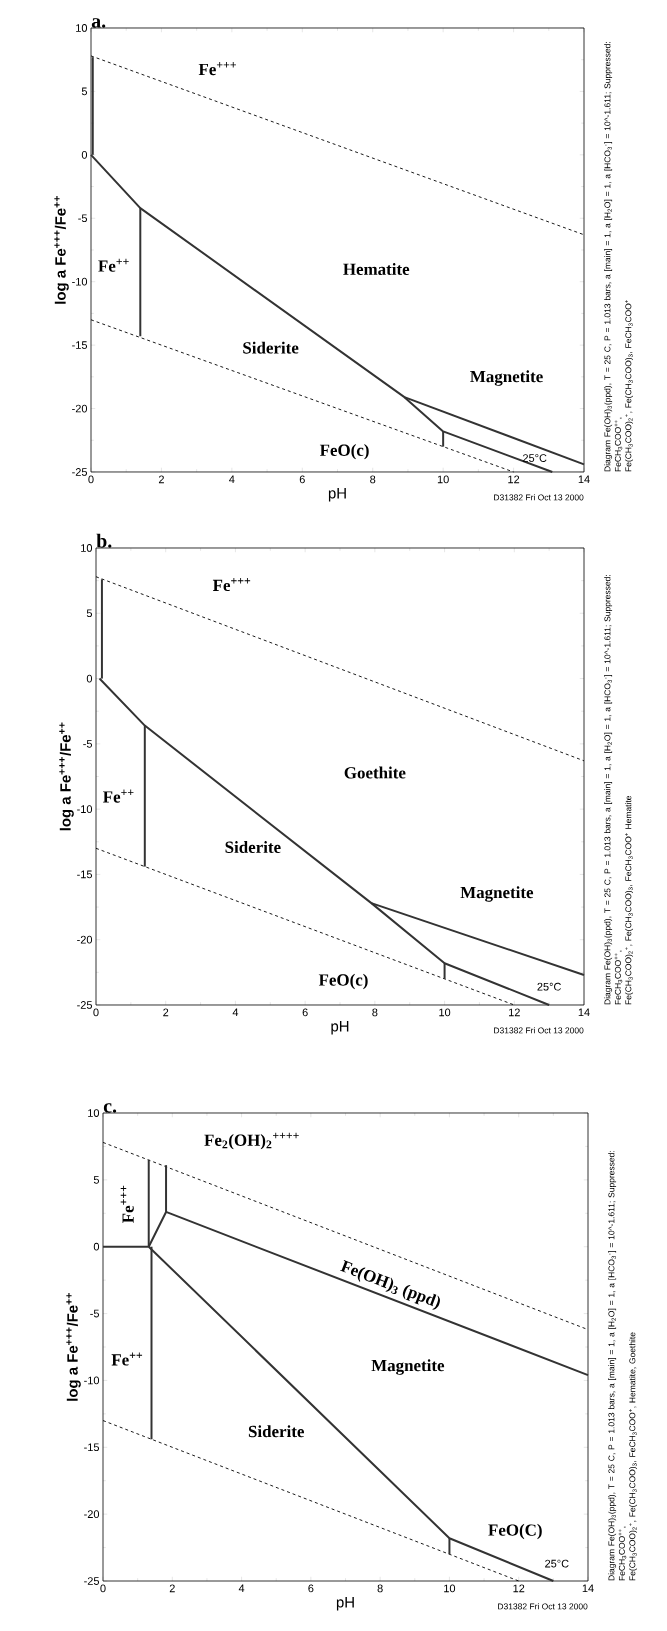 This screenshot has width=667, height=1631. I want to click on annotation: Goethite, so click(375, 772).